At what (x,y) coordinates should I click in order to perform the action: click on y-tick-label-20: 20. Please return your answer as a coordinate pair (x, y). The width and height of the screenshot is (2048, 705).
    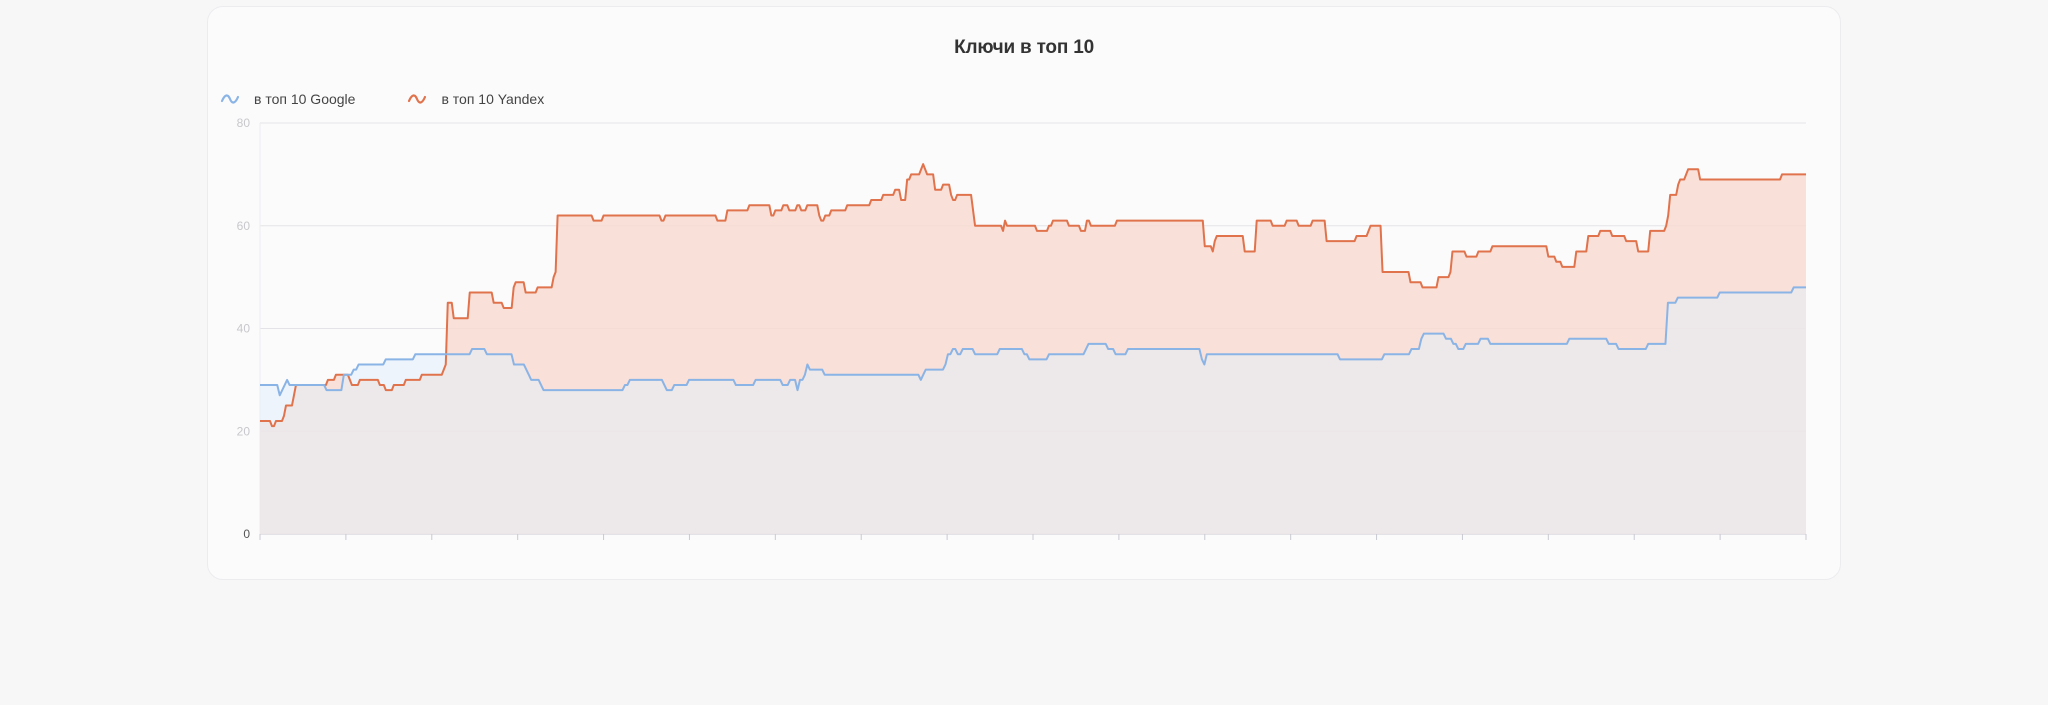
    Looking at the image, I should click on (244, 431).